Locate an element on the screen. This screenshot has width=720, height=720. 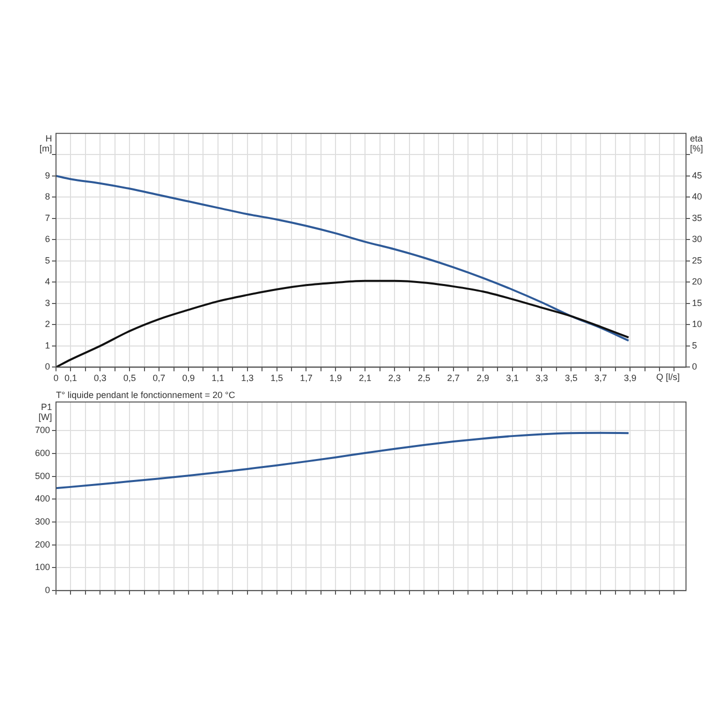
x-tick-label: 2,5 is located at coordinates (424, 378).